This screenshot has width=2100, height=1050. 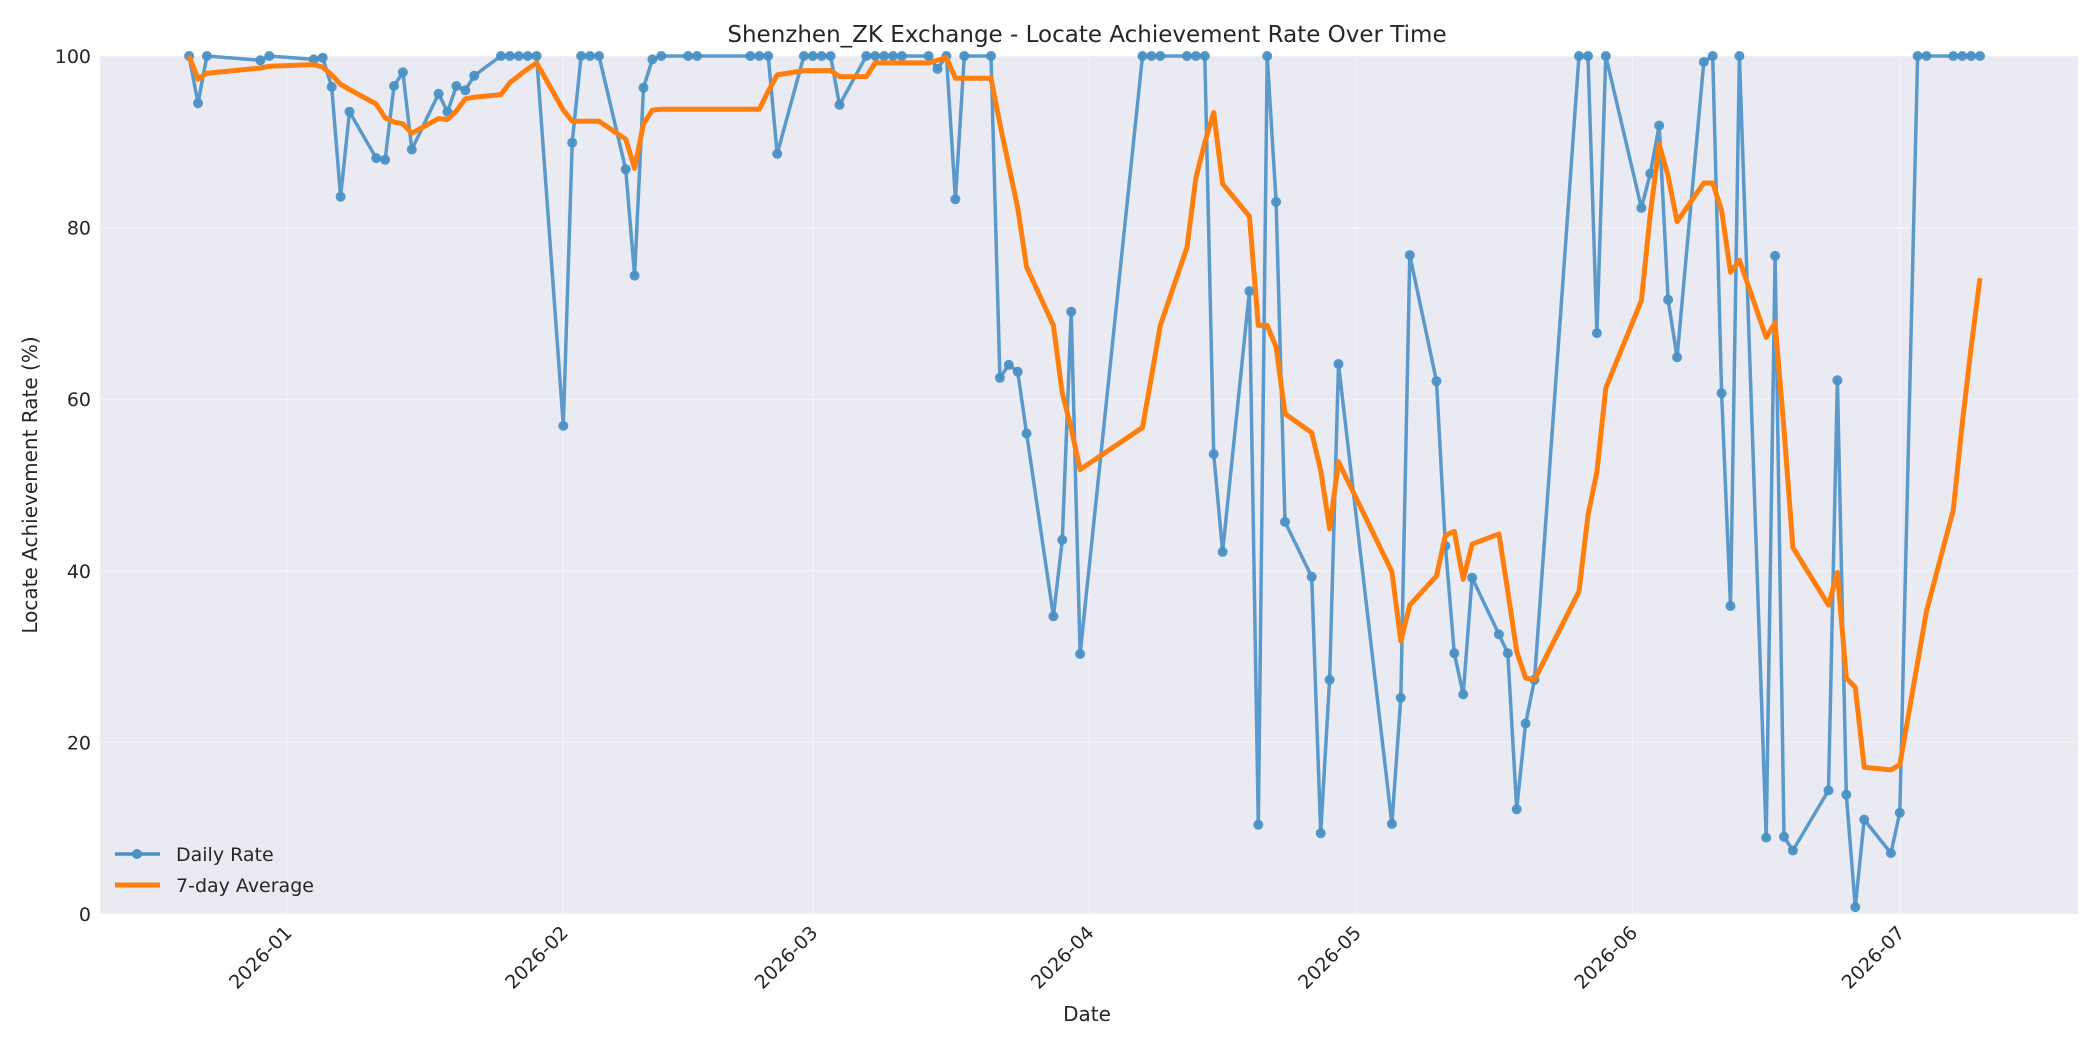 What do you see at coordinates (537, 958) in the screenshot?
I see `x-tick-label: 2026-02` at bounding box center [537, 958].